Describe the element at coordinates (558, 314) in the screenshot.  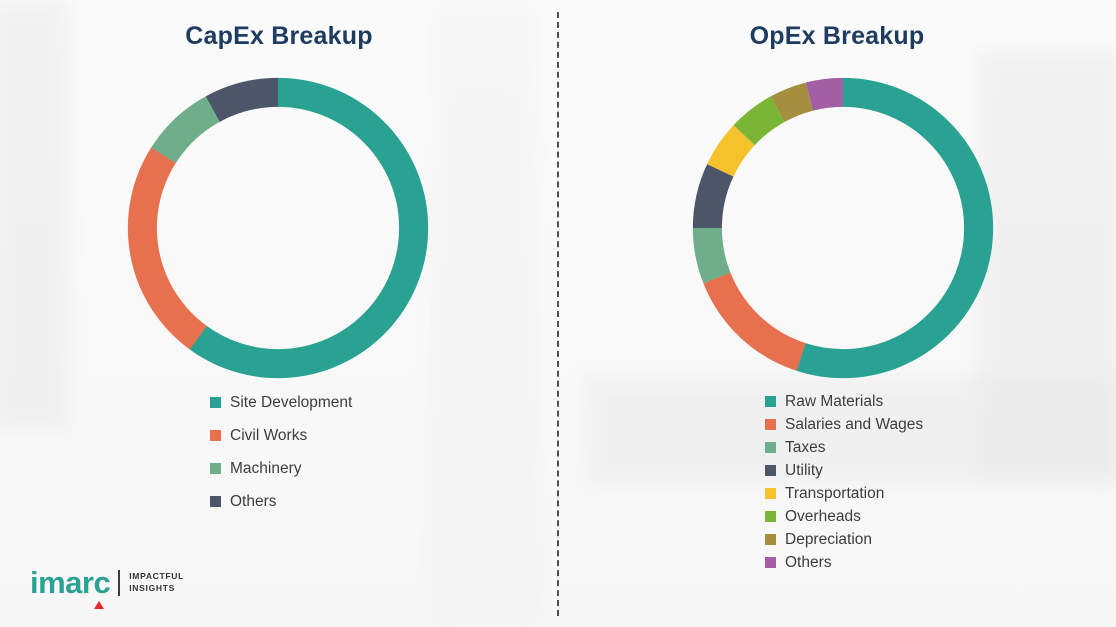
I see `dashed-divider-line` at that location.